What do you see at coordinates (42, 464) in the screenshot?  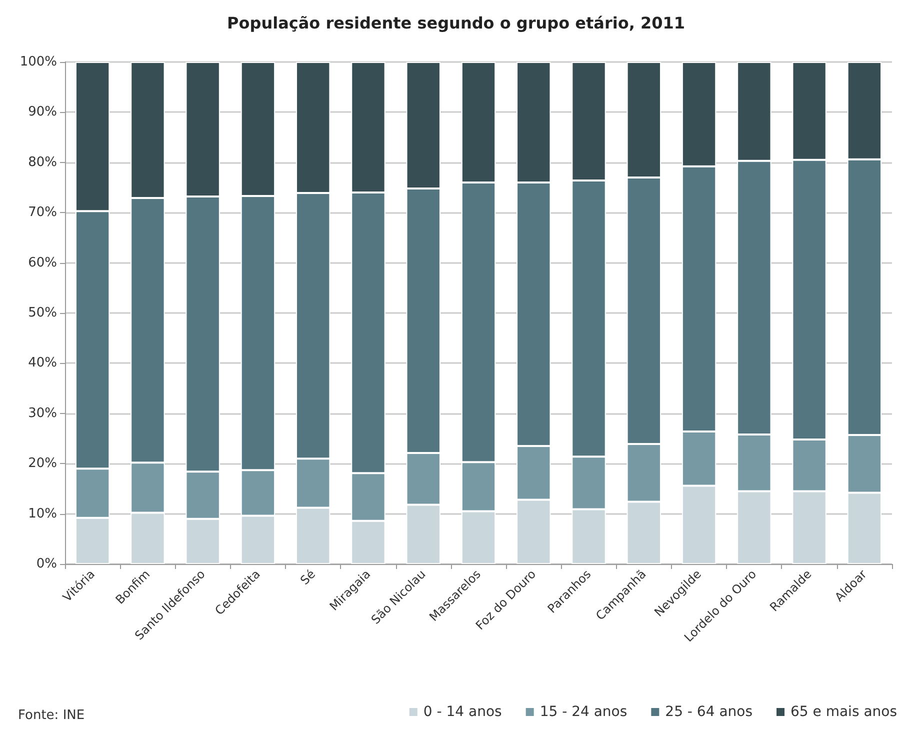 I see `y-tick-label: 20%` at bounding box center [42, 464].